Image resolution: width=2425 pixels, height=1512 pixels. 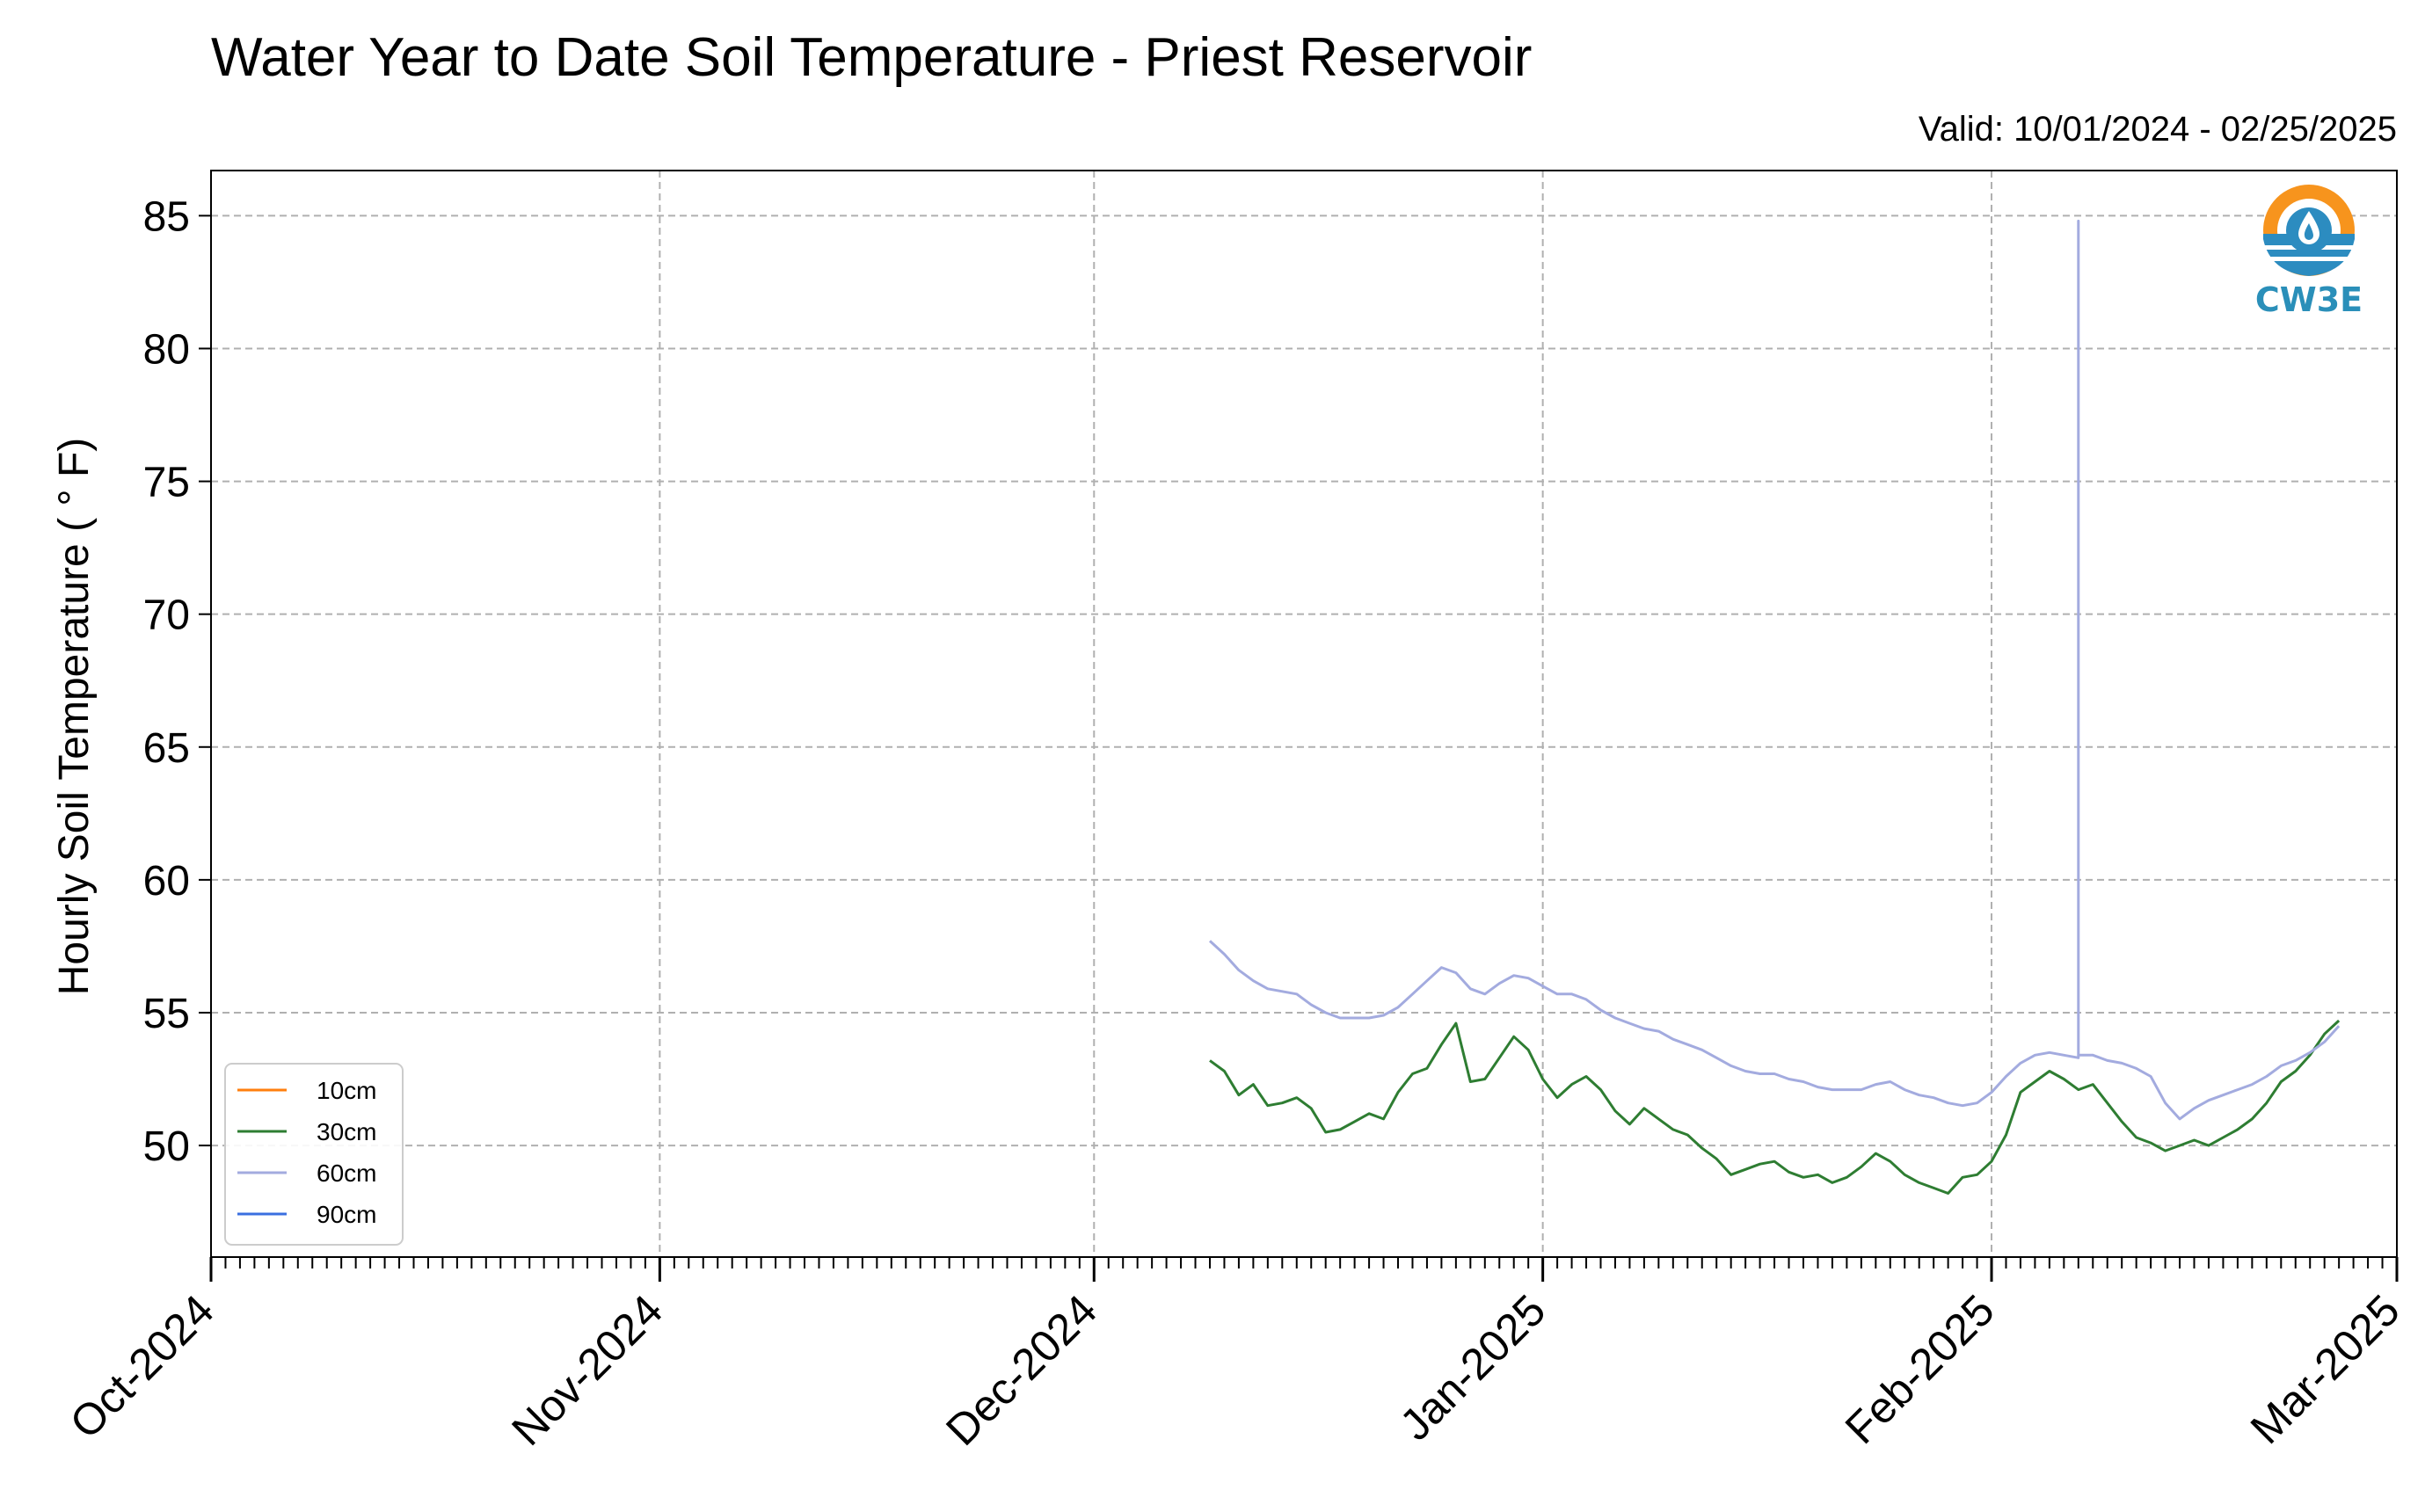 What do you see at coordinates (166, 616) in the screenshot?
I see `y-tick-label: 70` at bounding box center [166, 616].